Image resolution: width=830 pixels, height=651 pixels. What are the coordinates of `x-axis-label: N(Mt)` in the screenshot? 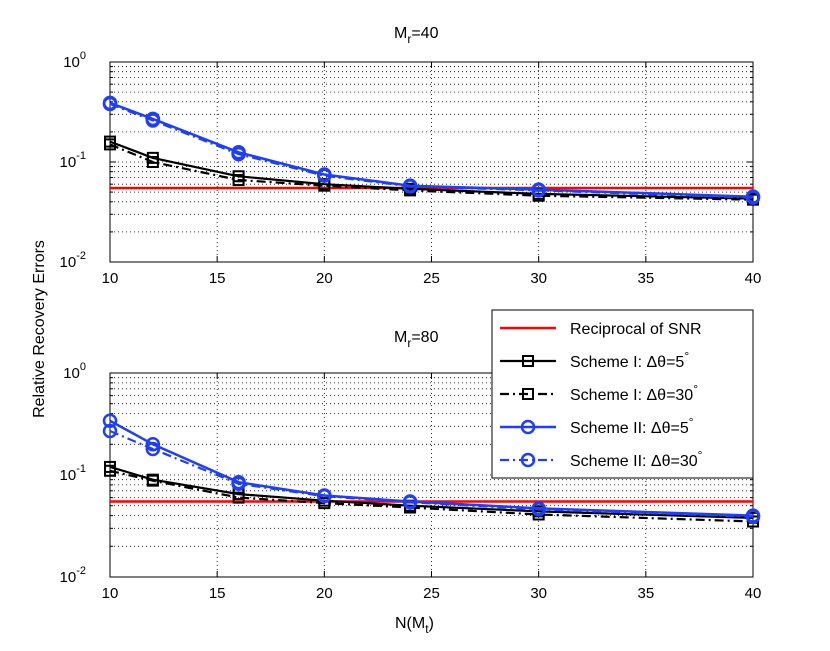 It's located at (414, 625).